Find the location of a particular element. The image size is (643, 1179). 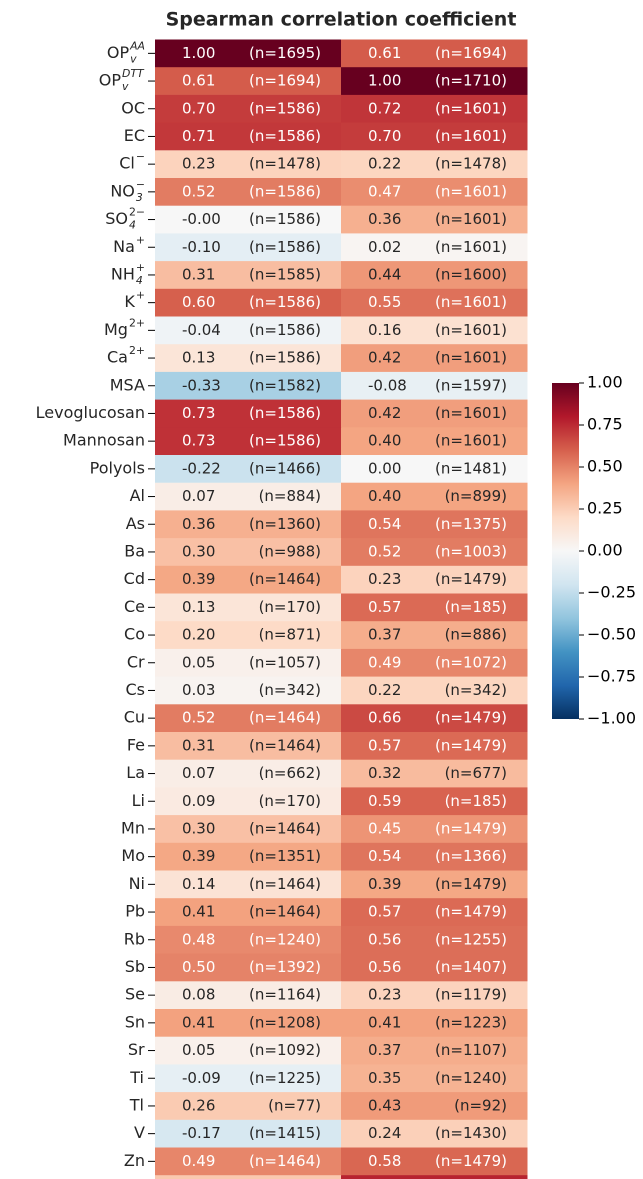

label-sub: 4 is located at coordinates (139, 280).